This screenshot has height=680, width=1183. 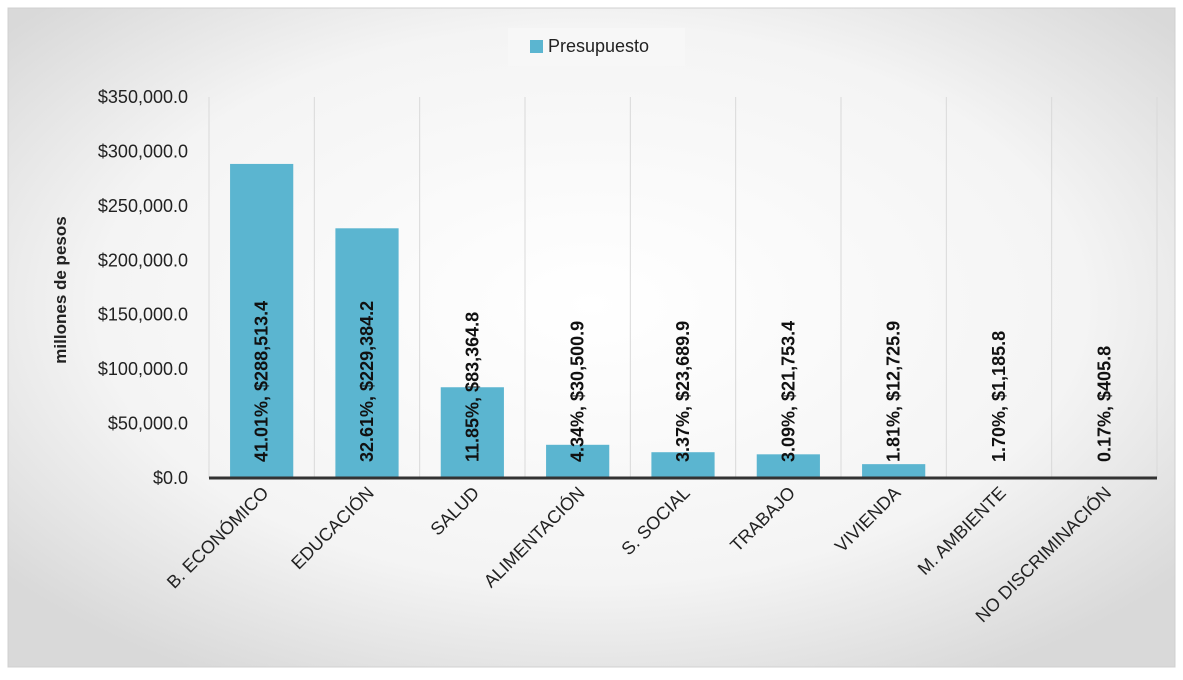 What do you see at coordinates (472, 387) in the screenshot?
I see `data-label: 11.85%, $83,364.8` at bounding box center [472, 387].